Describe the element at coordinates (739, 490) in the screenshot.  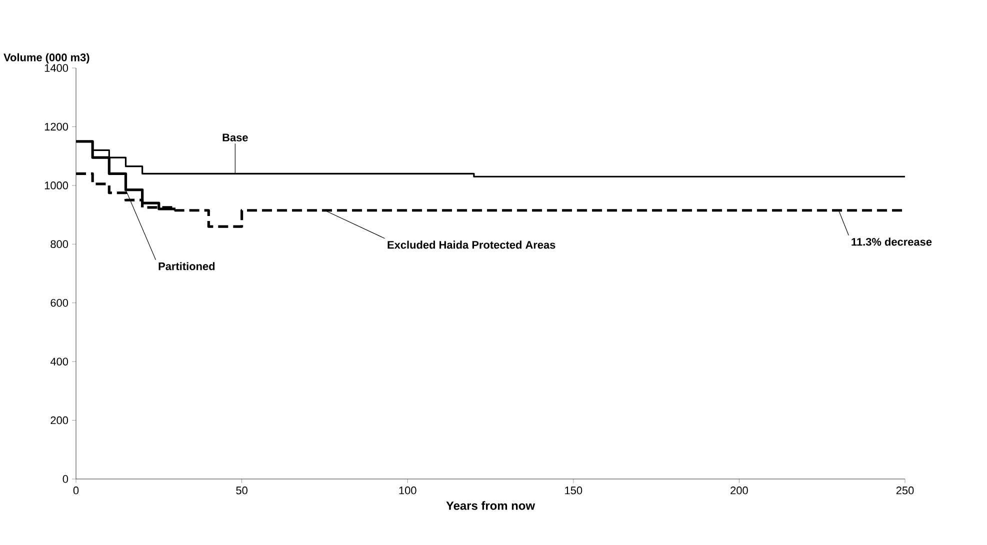
I see `x-tick-label: 200` at that location.